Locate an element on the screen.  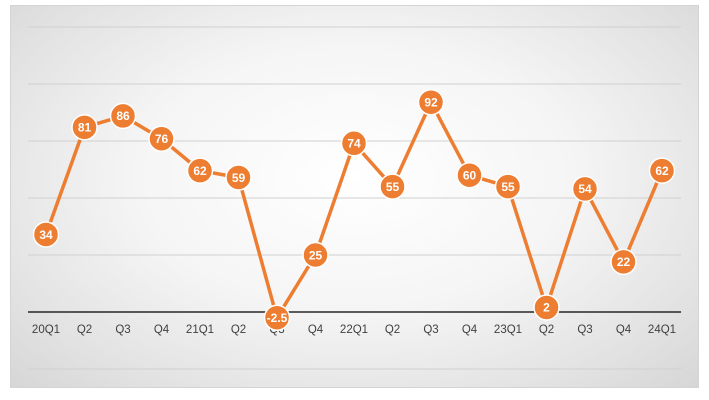
data-label: -2.5 is located at coordinates (277, 318).